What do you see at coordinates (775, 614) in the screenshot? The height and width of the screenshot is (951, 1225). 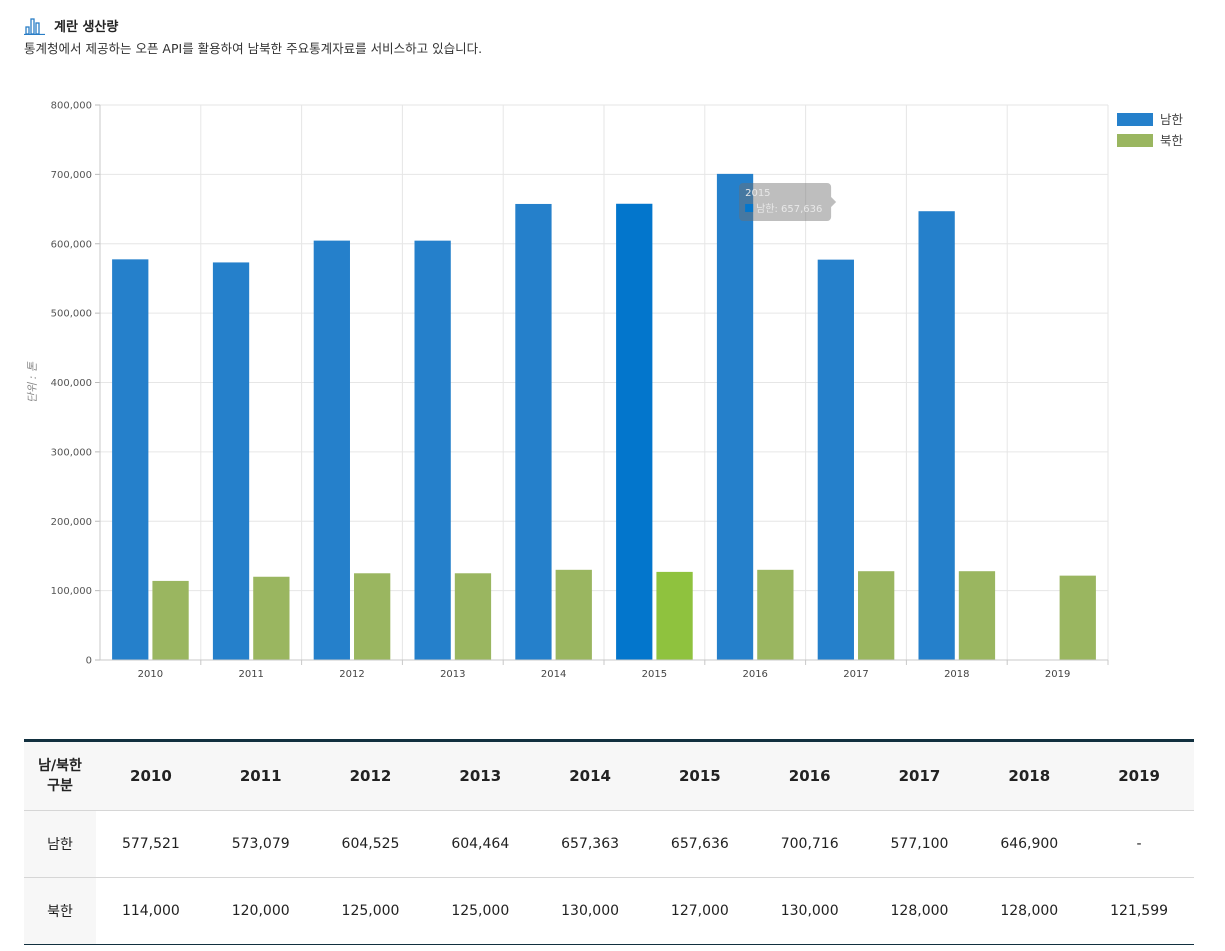 I see `bar-north-2016` at bounding box center [775, 614].